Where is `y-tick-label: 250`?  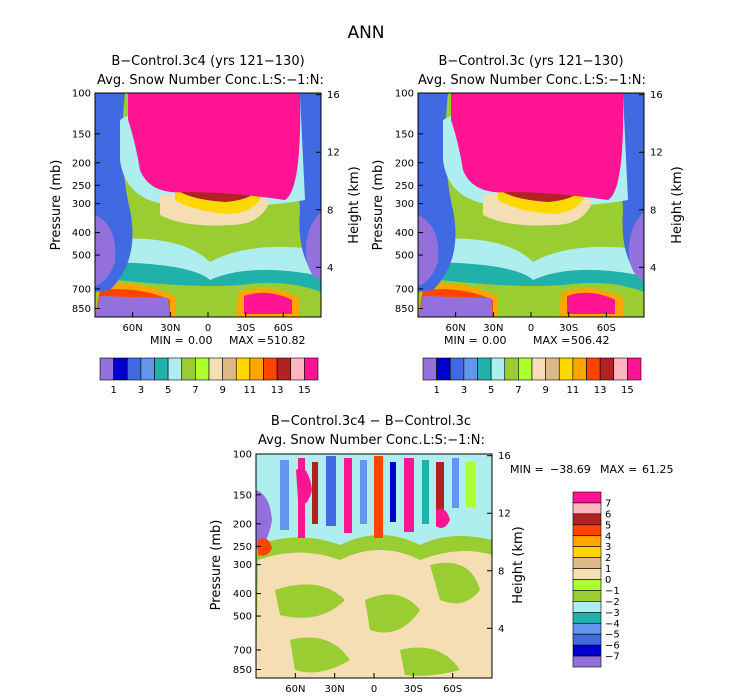 y-tick-label: 250 is located at coordinates (81, 186).